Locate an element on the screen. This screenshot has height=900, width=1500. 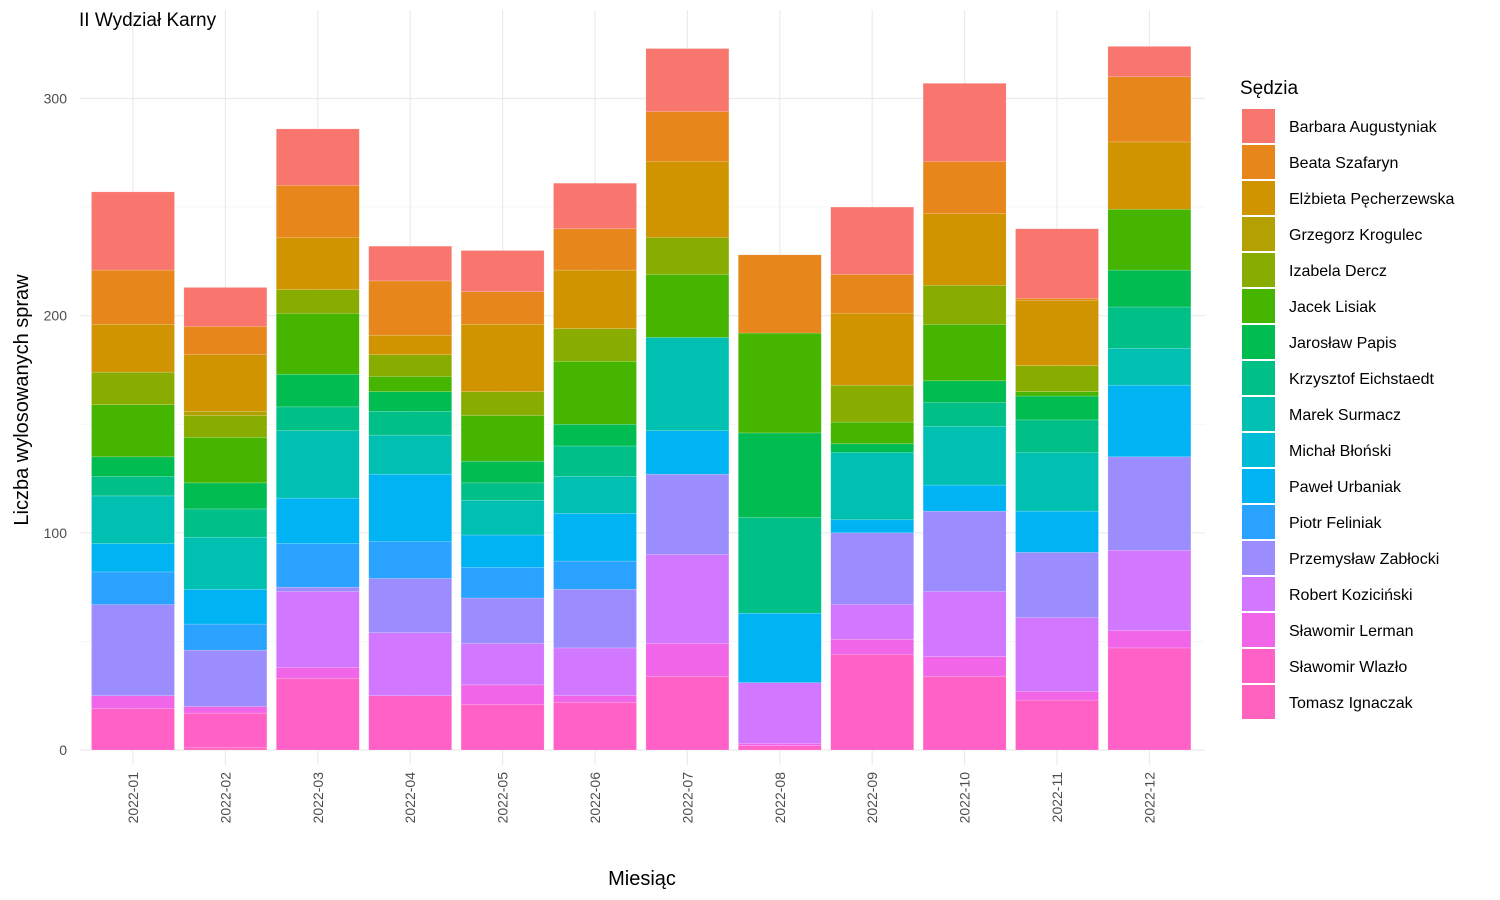
x-tick-label: 2022-11 is located at coordinates (1057, 797).